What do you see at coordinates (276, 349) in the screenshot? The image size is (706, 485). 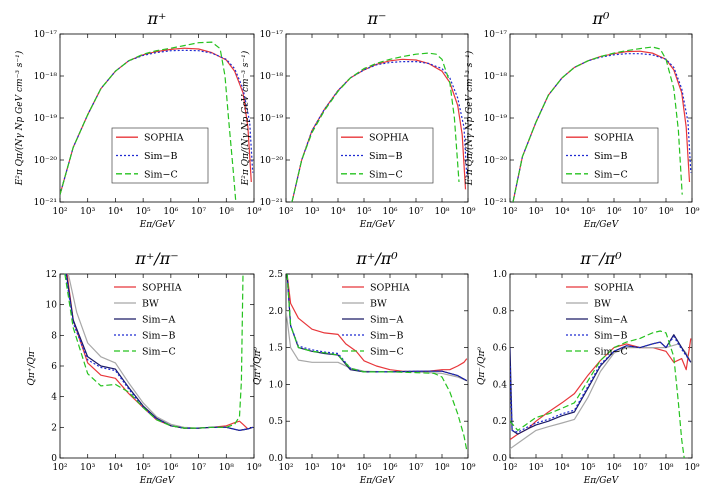 I see `y-tick-label: 1.5` at bounding box center [276, 349].